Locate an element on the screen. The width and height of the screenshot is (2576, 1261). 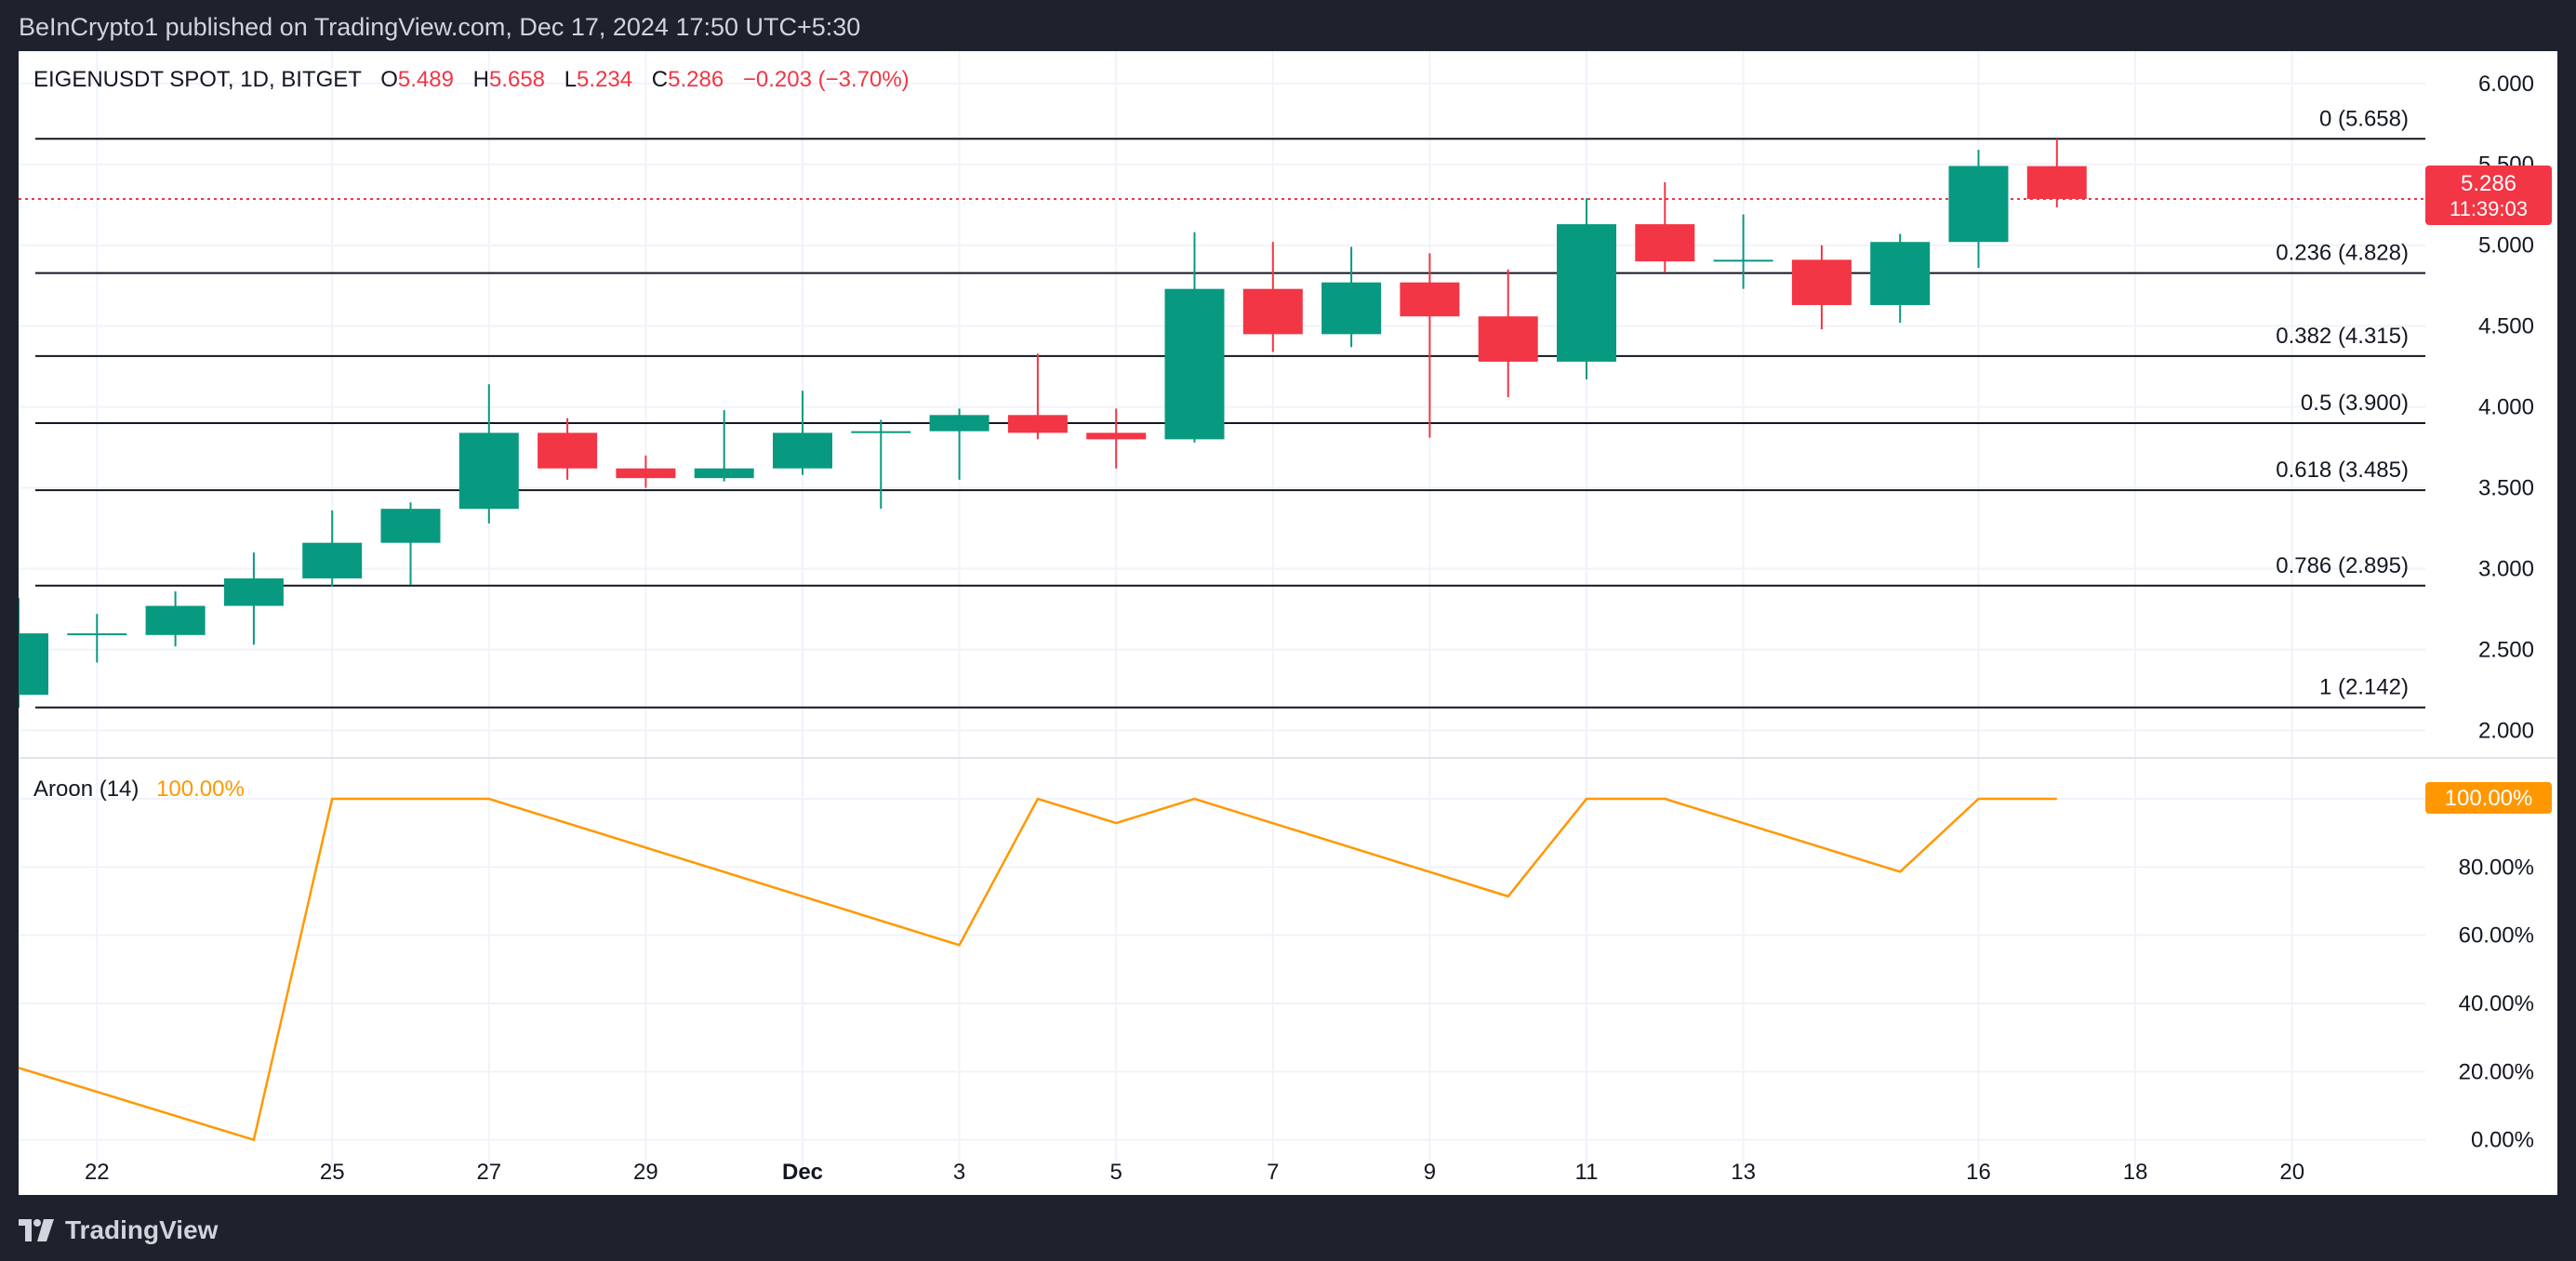
aroon-y-tick-label: 80.00% is located at coordinates (2496, 867).